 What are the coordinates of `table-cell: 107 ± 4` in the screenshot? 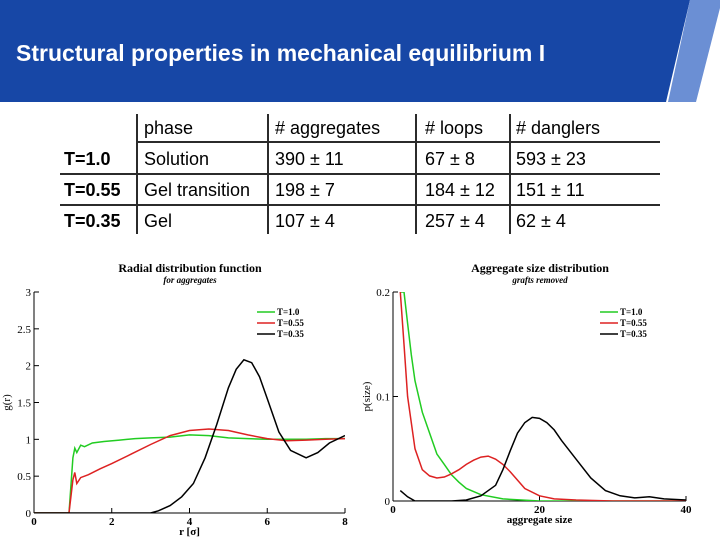 It's located at (305, 221).